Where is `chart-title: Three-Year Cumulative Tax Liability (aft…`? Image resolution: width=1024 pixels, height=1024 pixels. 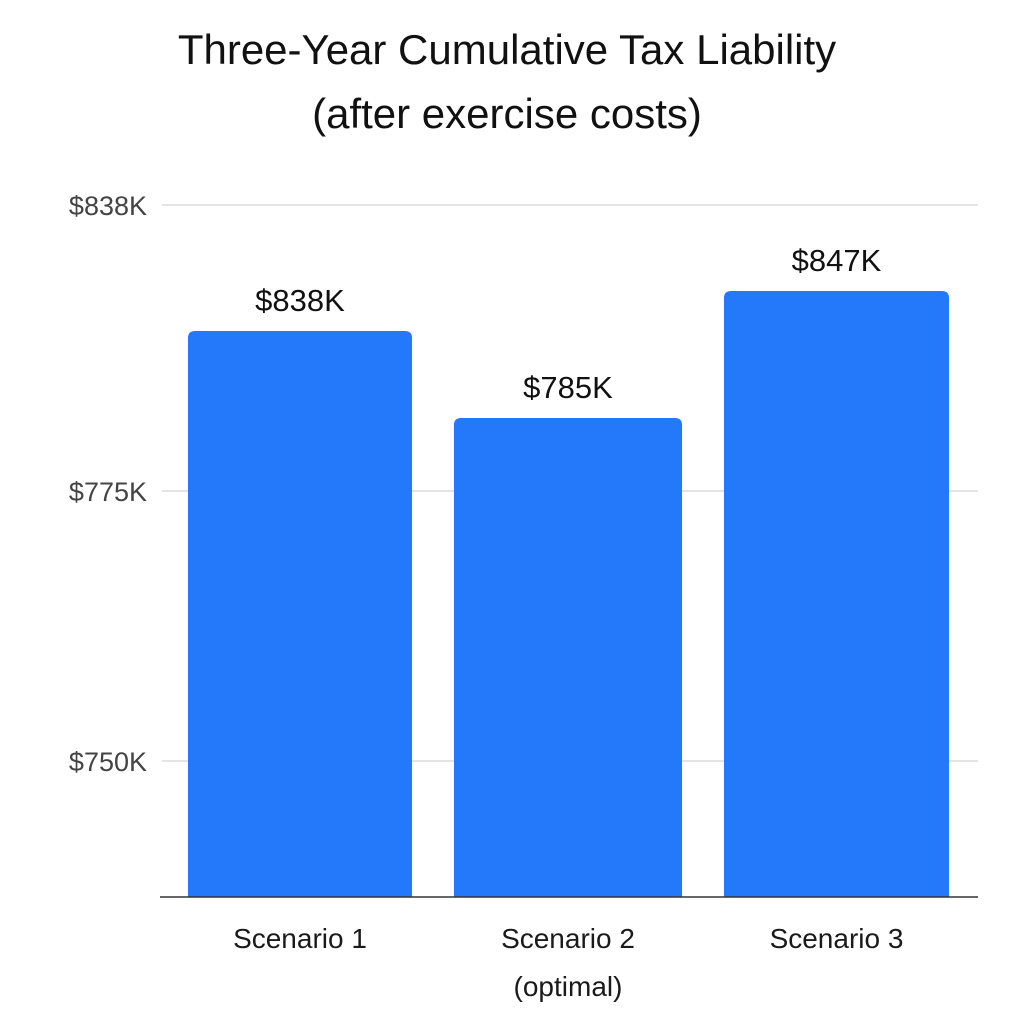
chart-title: Three-Year Cumulative Tax Liability (aft… is located at coordinates (507, 81).